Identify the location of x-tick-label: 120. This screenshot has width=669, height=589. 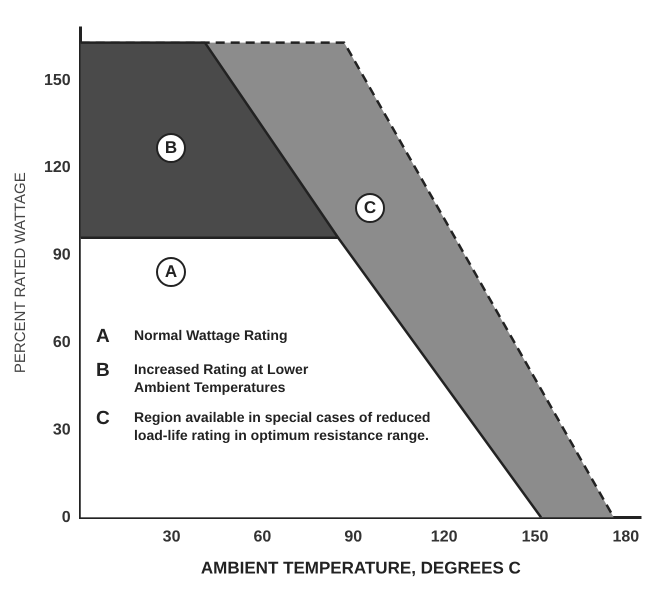
(444, 537).